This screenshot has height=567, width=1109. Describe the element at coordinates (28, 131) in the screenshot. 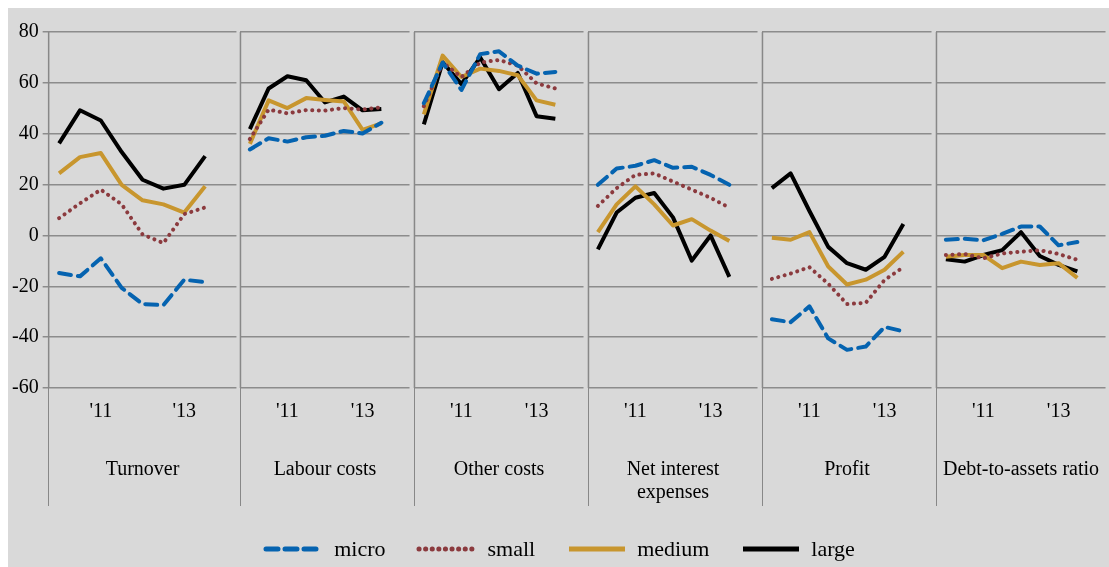

I see `y-tick-label: 40` at that location.